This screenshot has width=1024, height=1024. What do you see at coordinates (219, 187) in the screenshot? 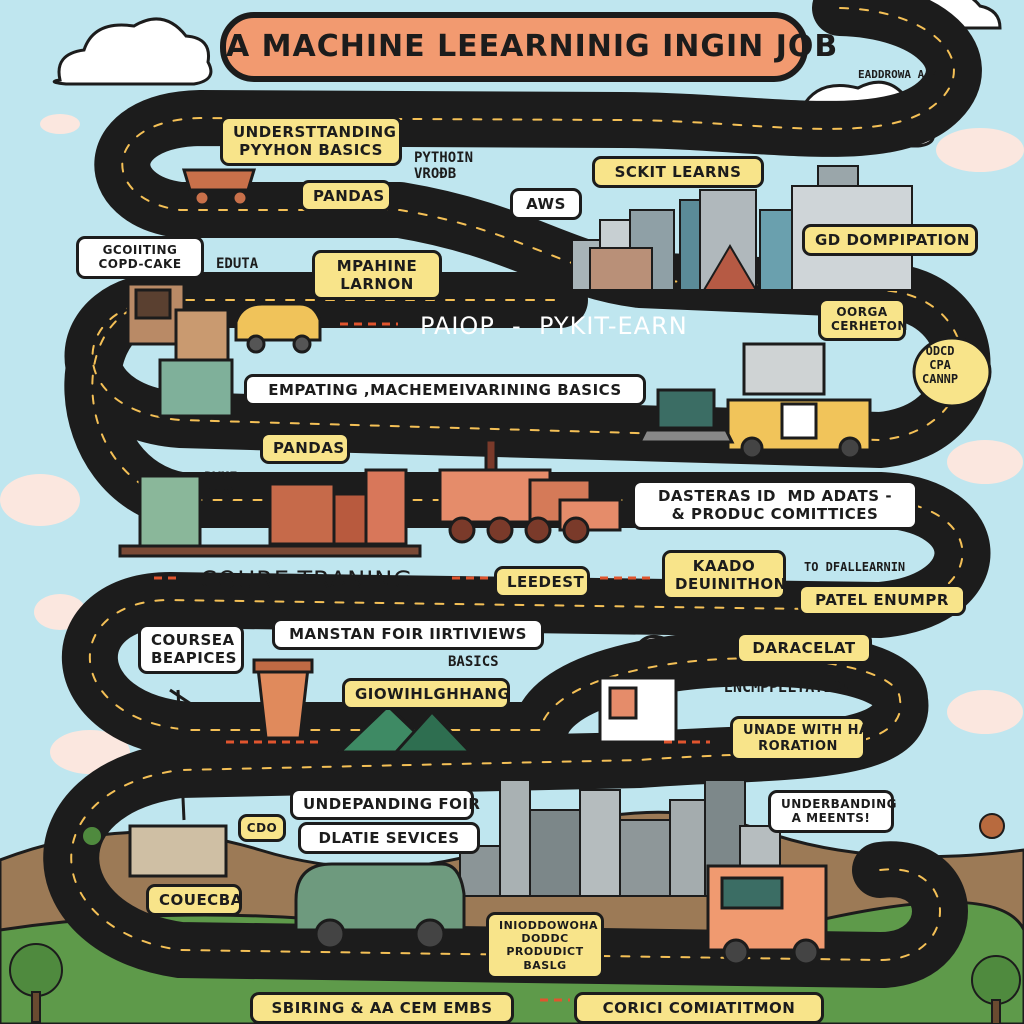
I see `cart-icon` at bounding box center [219, 187].